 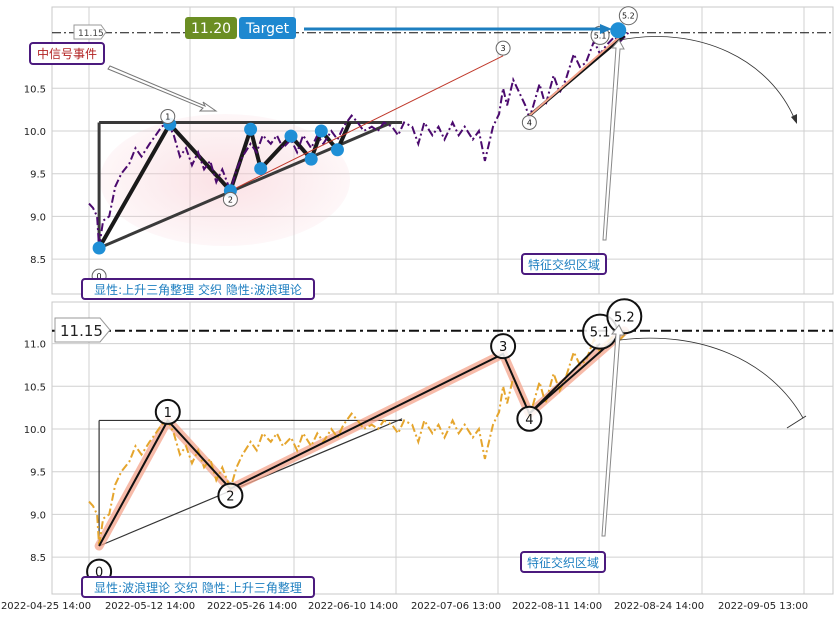 I want to click on bottom-reference-label: 11.15, so click(x=82, y=330).